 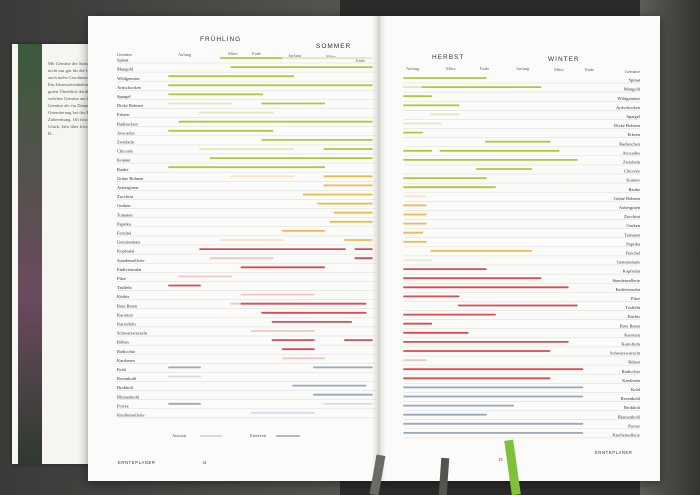 I want to click on vegetable-label: Spargel, so click(x=633, y=116).